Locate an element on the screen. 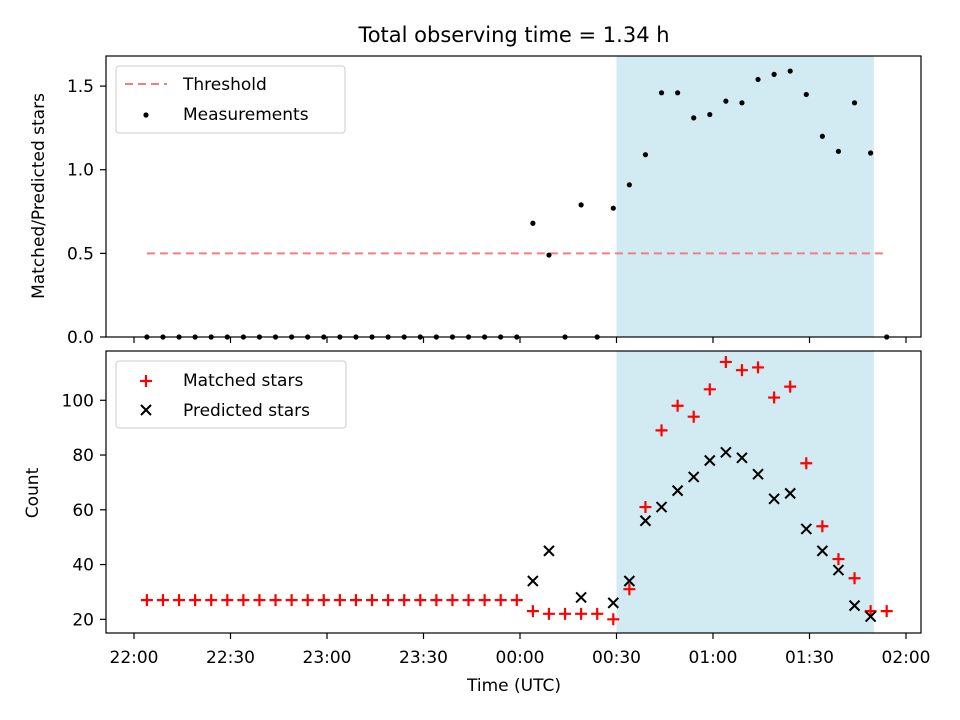 The height and width of the screenshot is (720, 960). legend-predicted-label: Predicted stars is located at coordinates (246, 411).